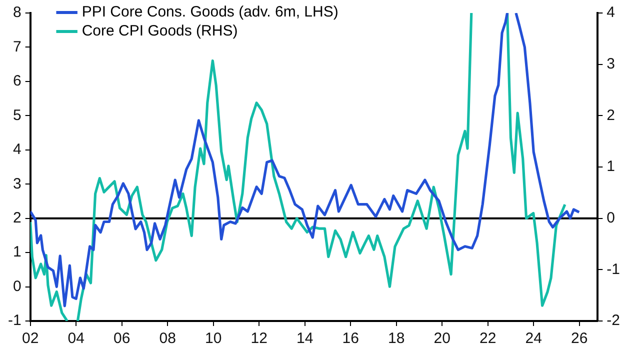  What do you see at coordinates (15, 321) in the screenshot?
I see `y-tick-label: -1` at bounding box center [15, 321].